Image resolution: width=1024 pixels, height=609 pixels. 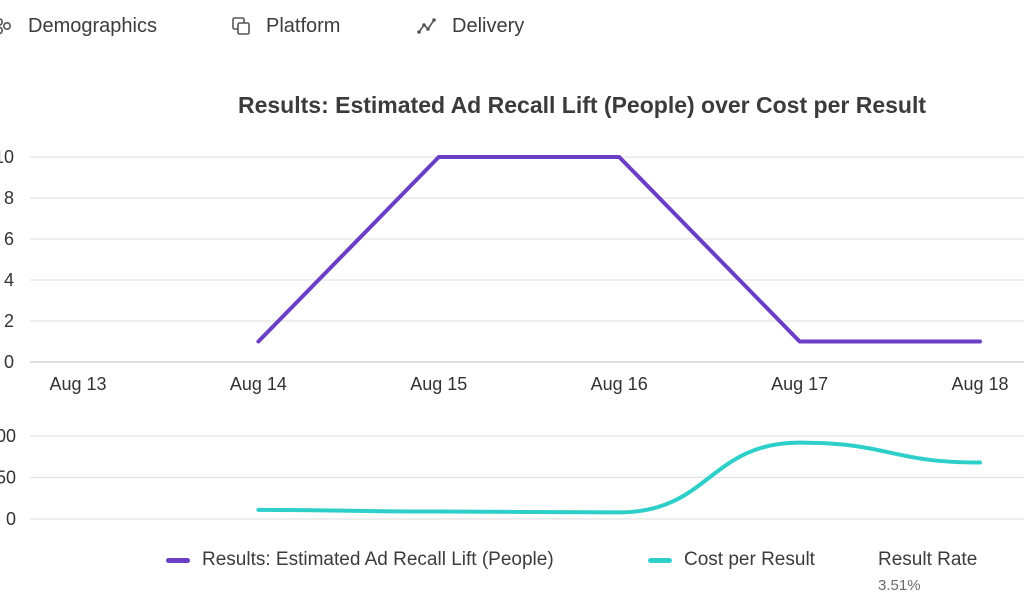 What do you see at coordinates (438, 384) in the screenshot?
I see `x-tick-label: Aug 15` at bounding box center [438, 384].